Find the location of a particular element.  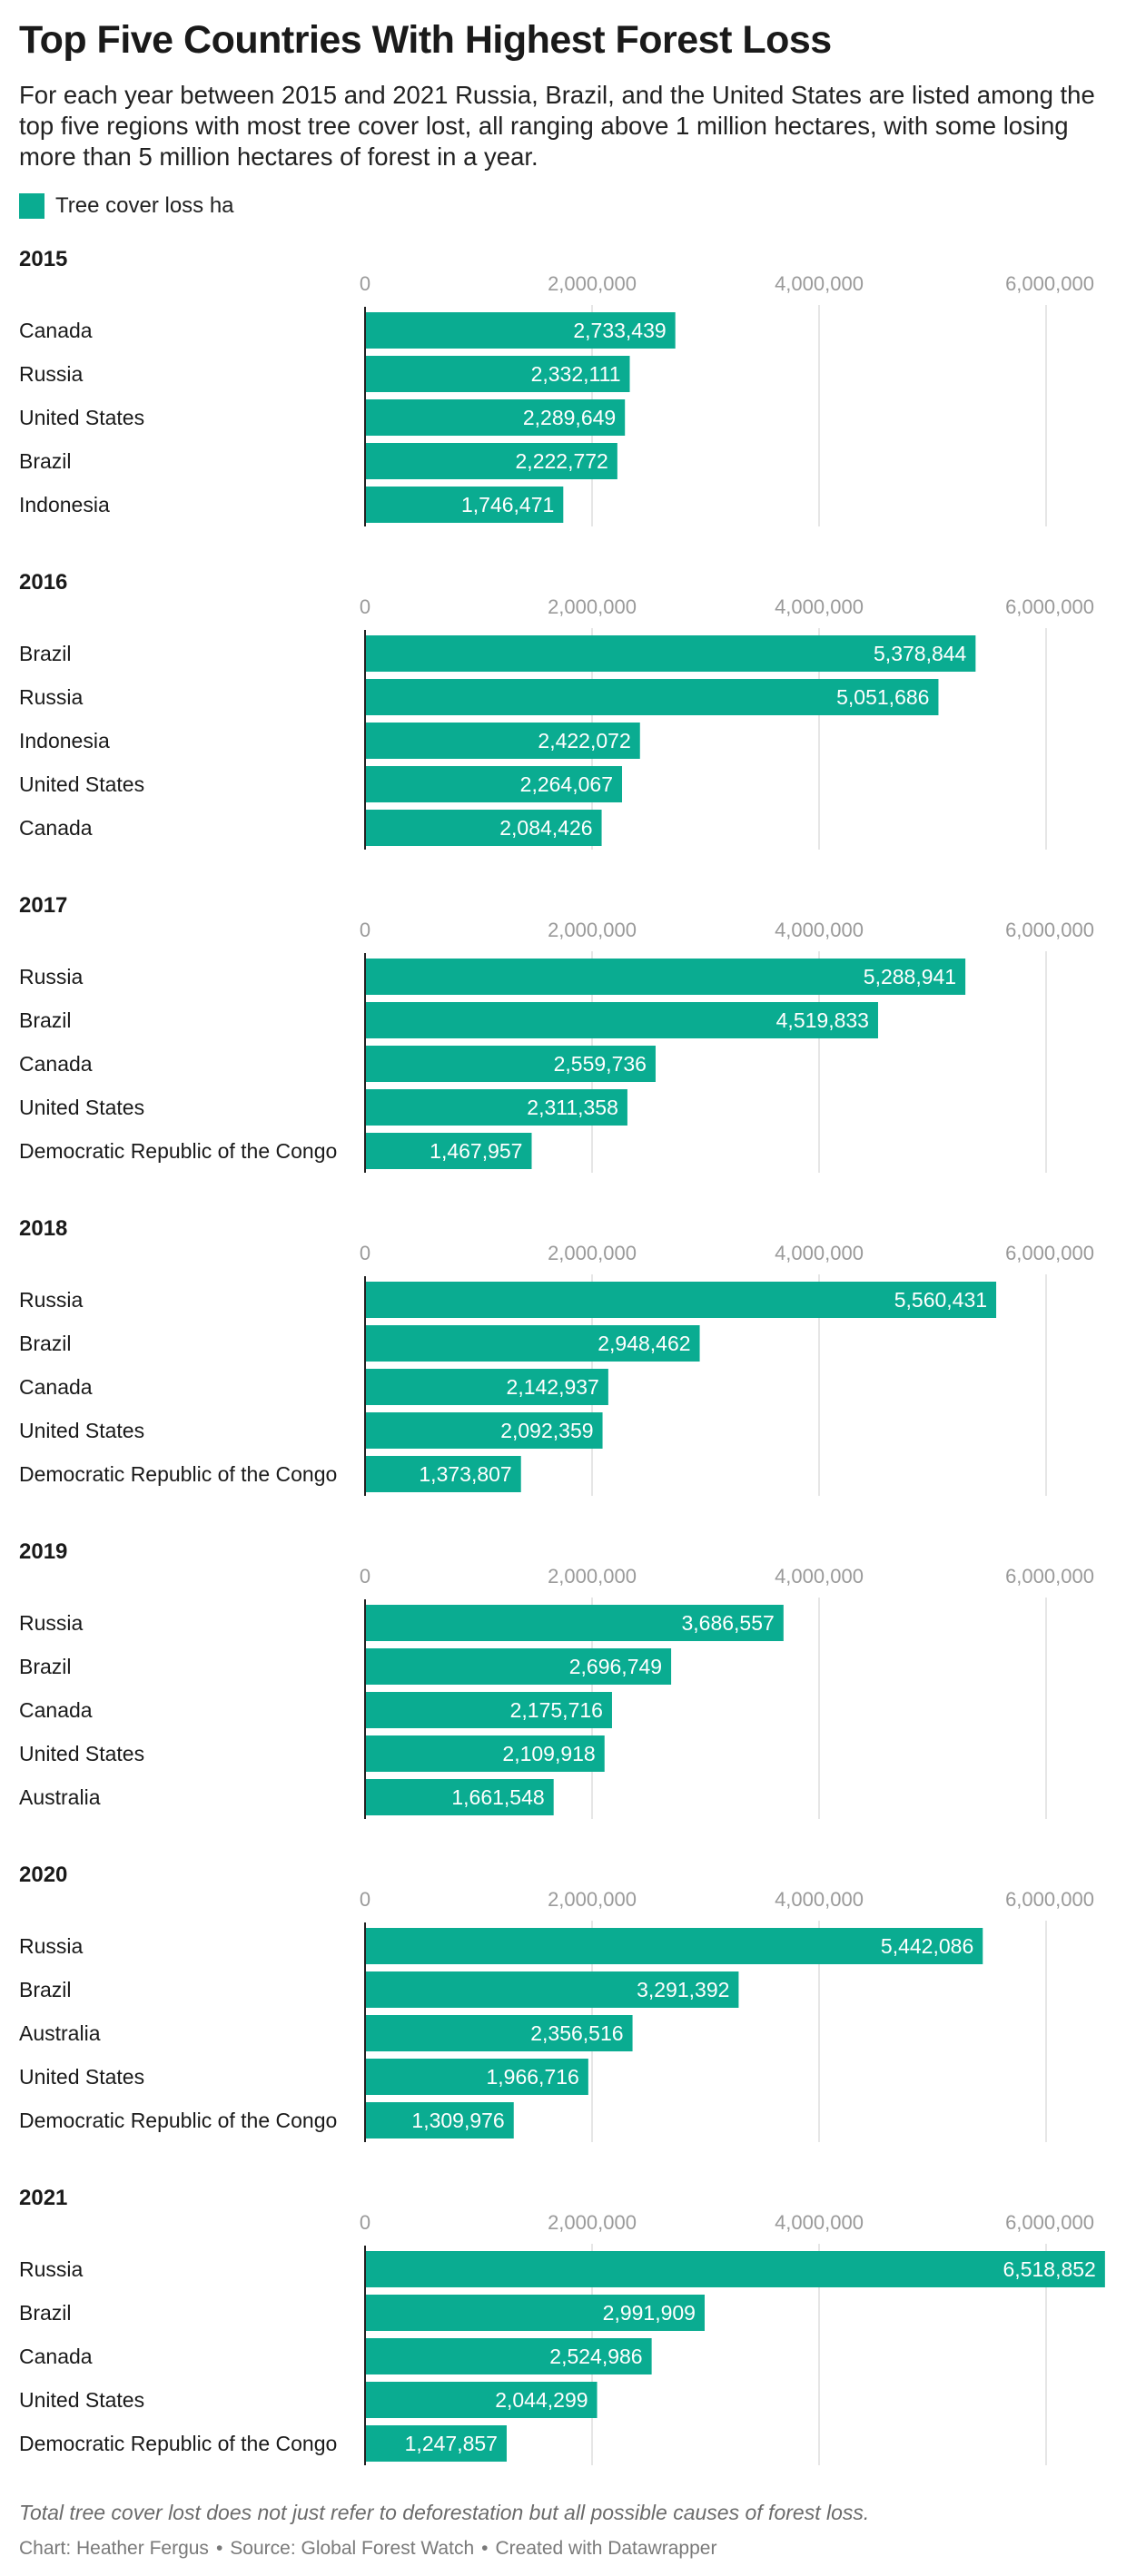

value-label: 5,560,431 is located at coordinates (940, 1300).